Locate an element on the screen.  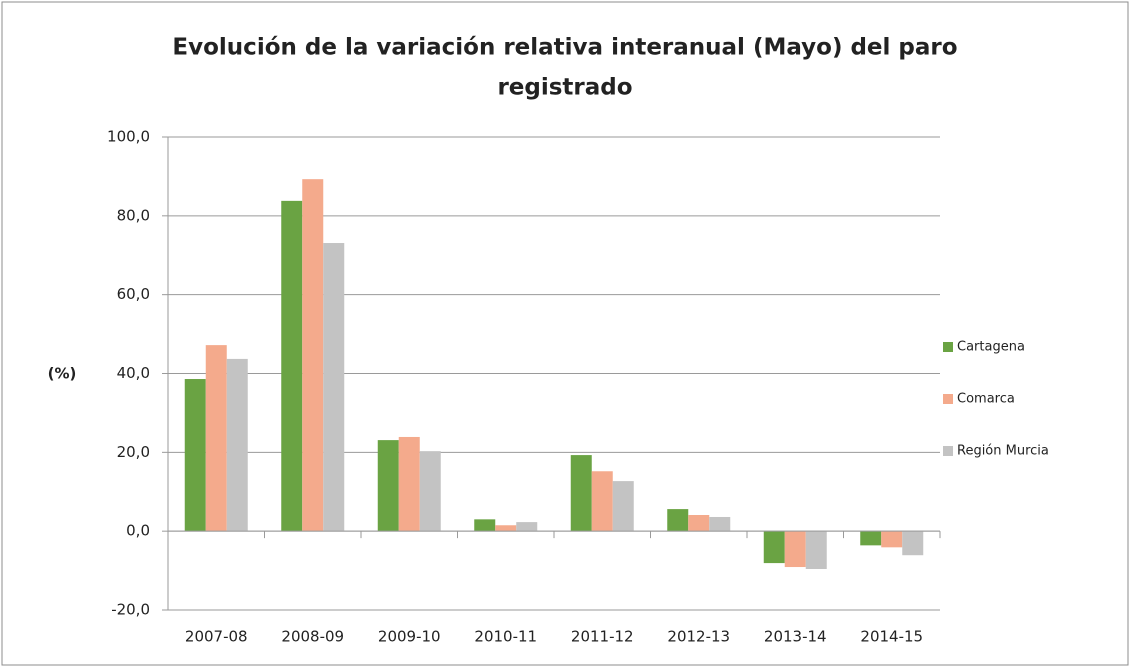
x-tick-label: 2008-09 is located at coordinates (312, 637).